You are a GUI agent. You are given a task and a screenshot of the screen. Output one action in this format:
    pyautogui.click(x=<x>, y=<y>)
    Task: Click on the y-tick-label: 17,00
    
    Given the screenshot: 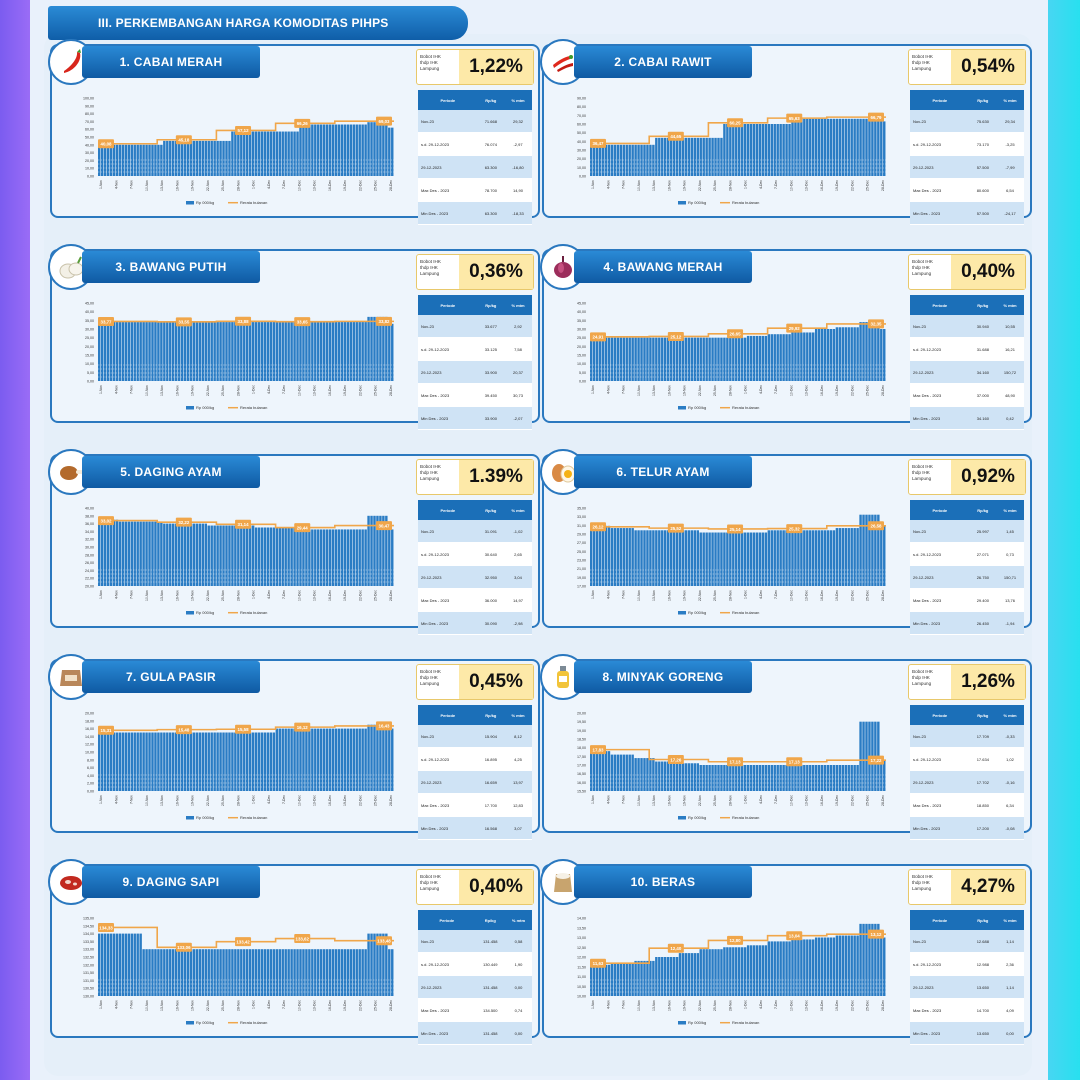 What is the action you would take?
    pyautogui.click(x=581, y=766)
    